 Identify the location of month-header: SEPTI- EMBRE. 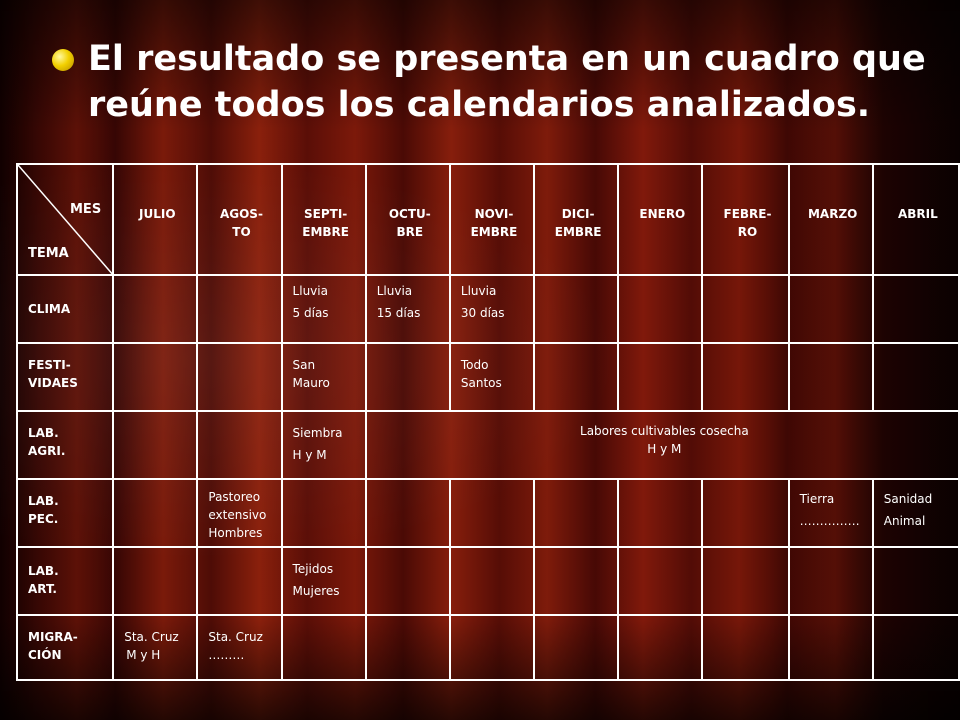
(323, 219).